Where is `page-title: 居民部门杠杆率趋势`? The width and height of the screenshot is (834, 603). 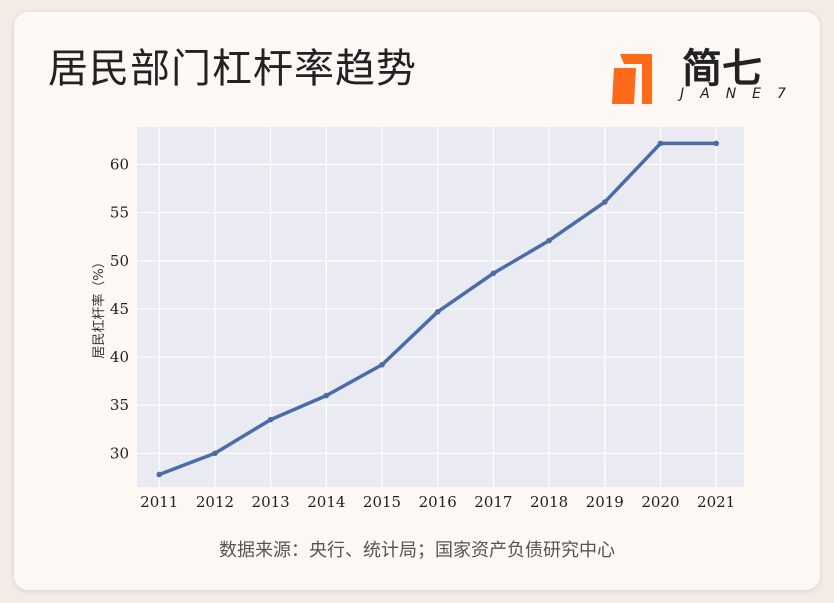 page-title: 居民部门杠杆率趋势 is located at coordinates (232, 69).